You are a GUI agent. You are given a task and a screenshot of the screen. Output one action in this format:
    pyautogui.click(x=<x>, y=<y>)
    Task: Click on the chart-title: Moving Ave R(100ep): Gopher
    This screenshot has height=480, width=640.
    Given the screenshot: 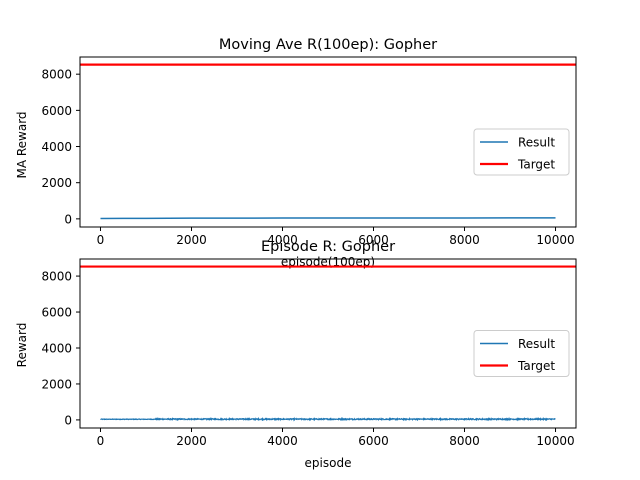 What is the action you would take?
    pyautogui.click(x=328, y=45)
    